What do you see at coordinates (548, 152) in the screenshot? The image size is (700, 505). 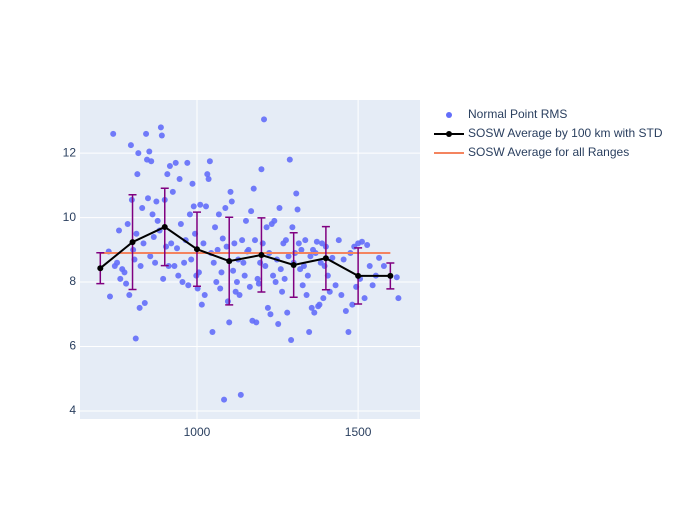 I see `legend-label: SOSW Average for all Ranges` at bounding box center [548, 152].